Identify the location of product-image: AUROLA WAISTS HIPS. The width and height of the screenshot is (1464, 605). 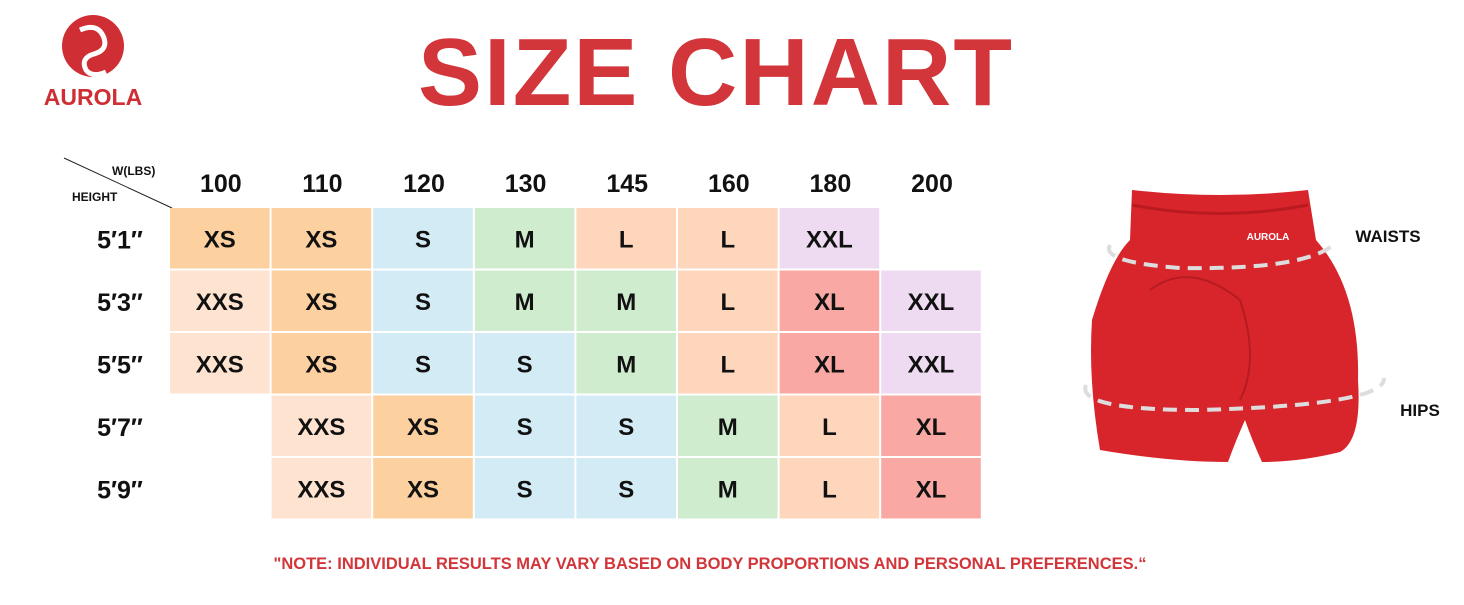
(1261, 326).